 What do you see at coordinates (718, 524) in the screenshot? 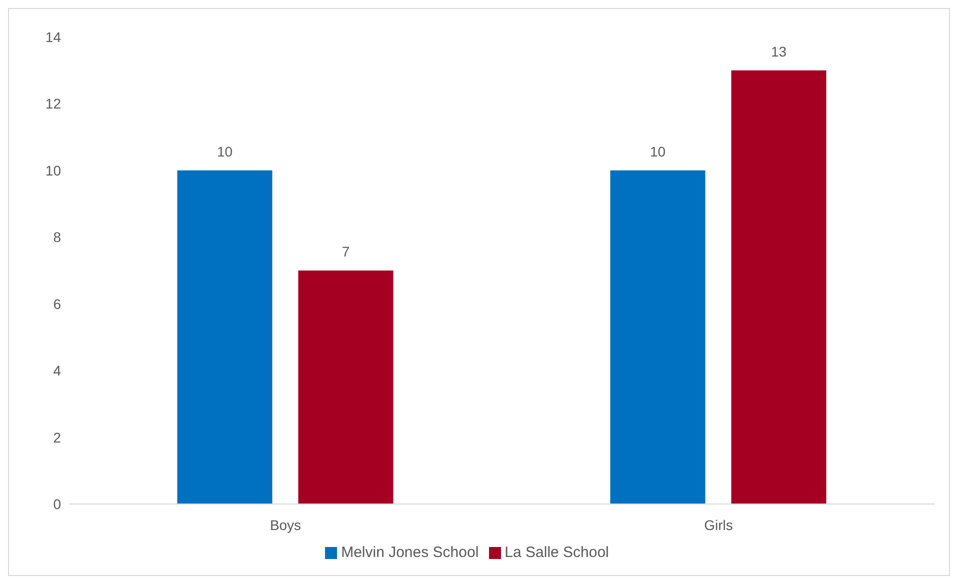
I see `x-tick-label: Girls` at bounding box center [718, 524].